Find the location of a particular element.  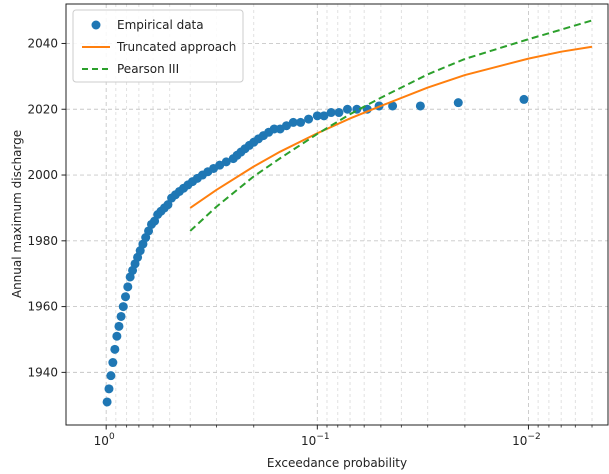

y-tick-label: 2040 is located at coordinates (42, 43).